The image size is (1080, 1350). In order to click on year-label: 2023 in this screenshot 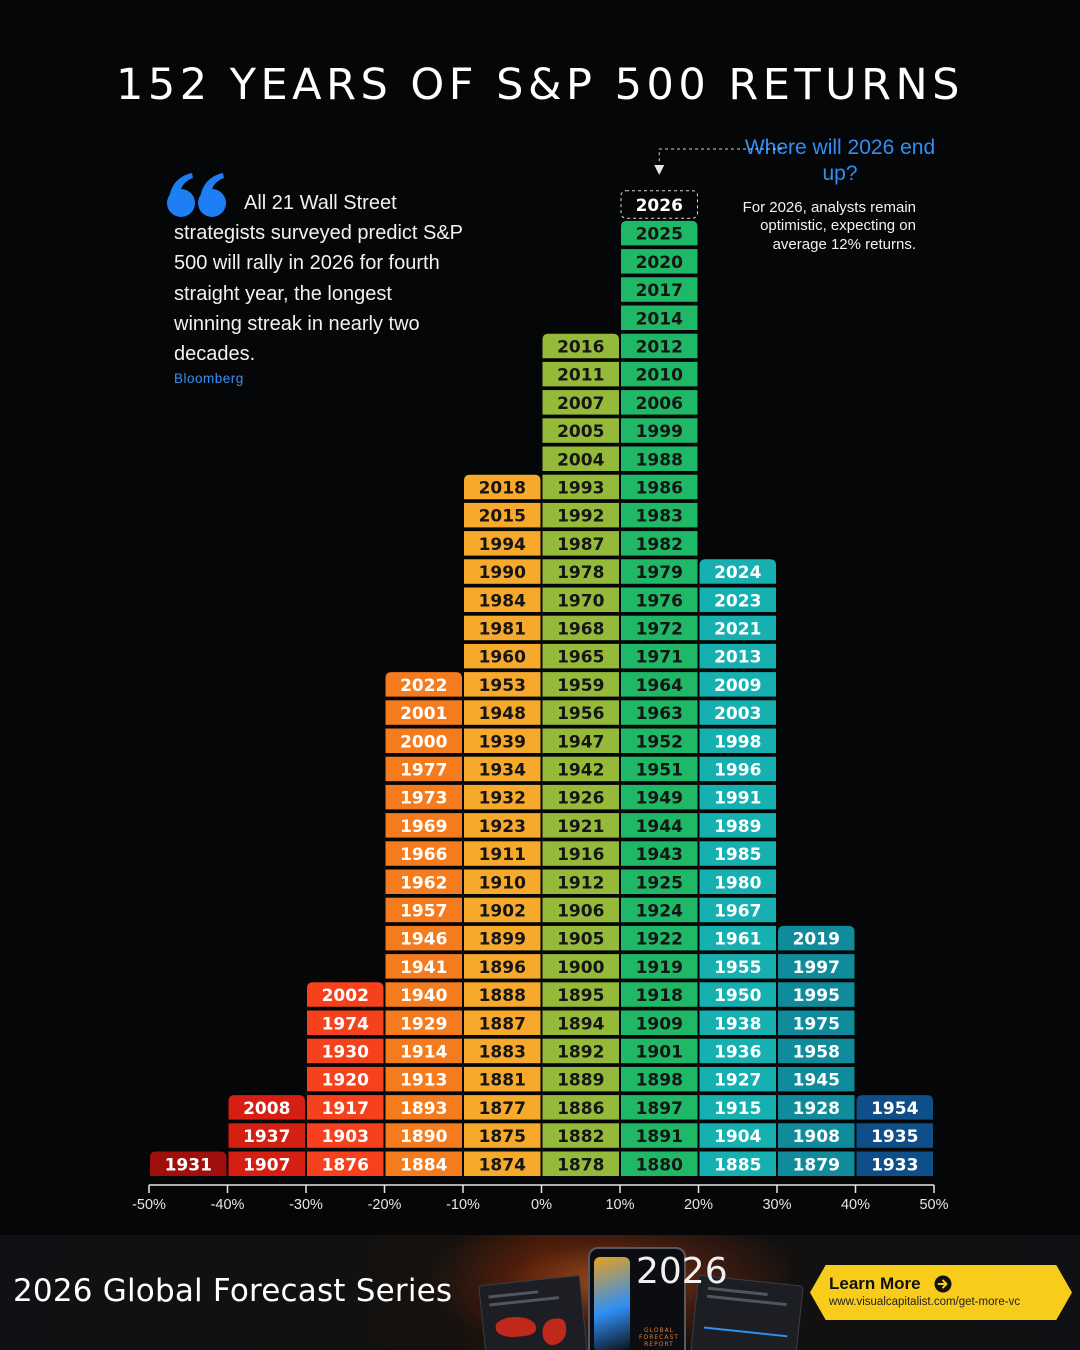, I will do `click(737, 601)`.